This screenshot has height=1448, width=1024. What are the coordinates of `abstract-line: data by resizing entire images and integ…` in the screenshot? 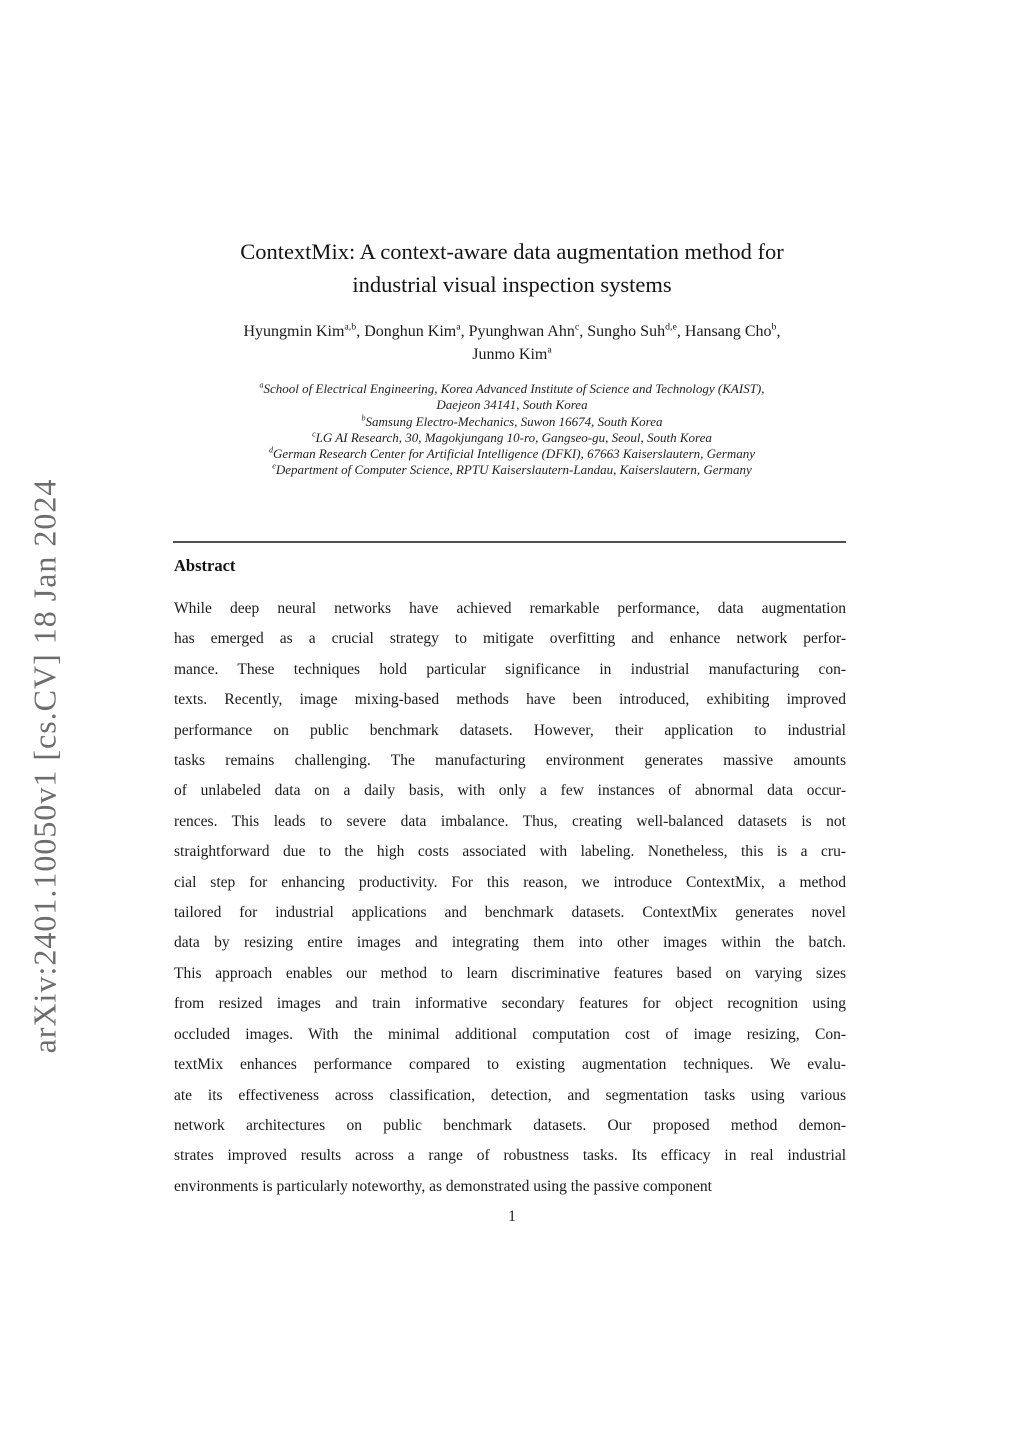 It's located at (510, 943).